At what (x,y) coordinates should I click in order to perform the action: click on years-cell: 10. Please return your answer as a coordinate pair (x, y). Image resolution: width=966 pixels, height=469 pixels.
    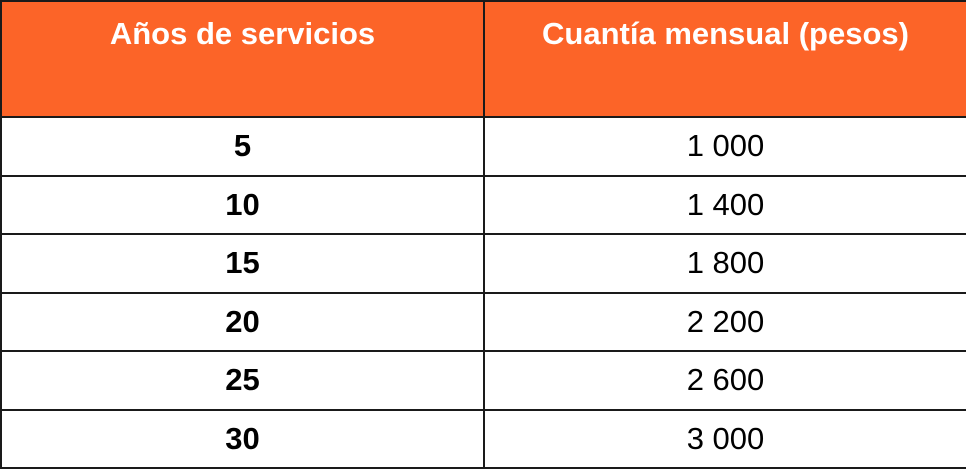
    Looking at the image, I should click on (242, 204).